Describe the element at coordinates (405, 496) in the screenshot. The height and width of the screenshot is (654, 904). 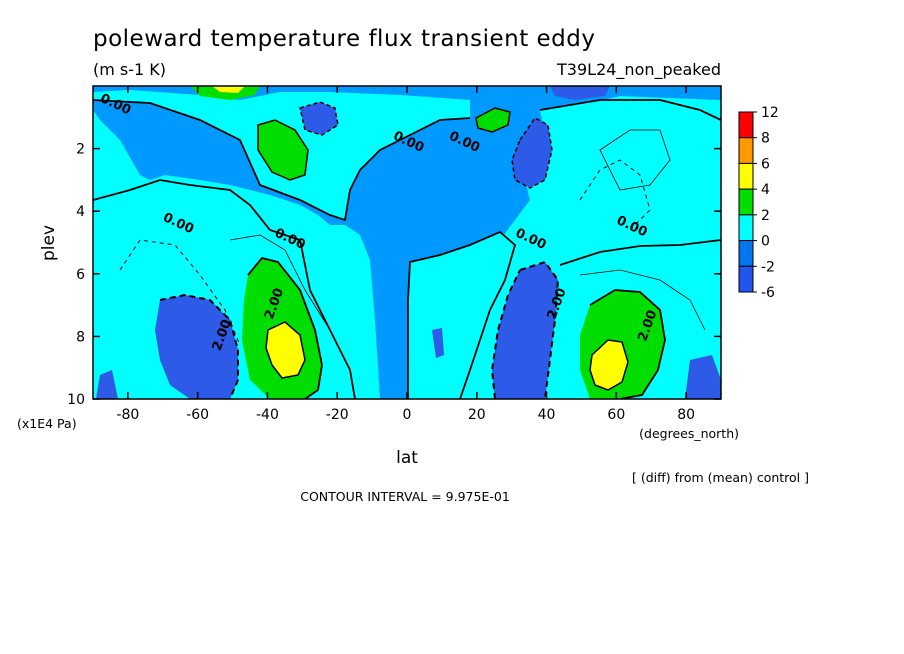
I see `contour-interval: CONTOUR INTERVAL = 9.975E-01` at that location.